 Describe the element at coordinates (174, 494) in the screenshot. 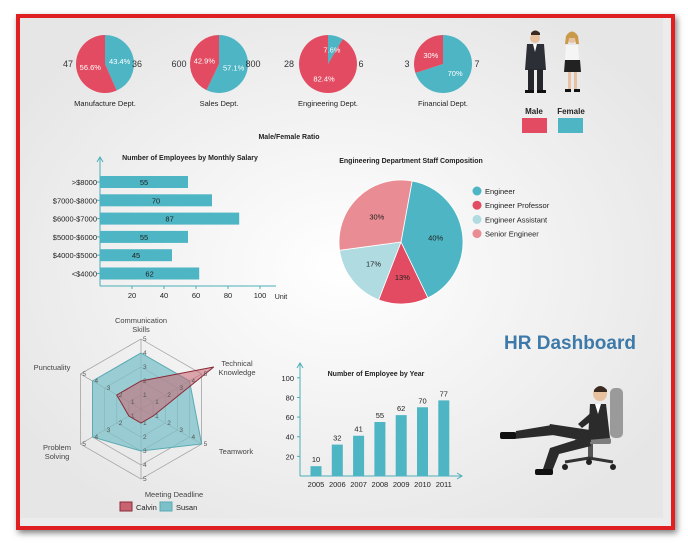

I see `radar-axis-label: Meeting Deadline` at that location.